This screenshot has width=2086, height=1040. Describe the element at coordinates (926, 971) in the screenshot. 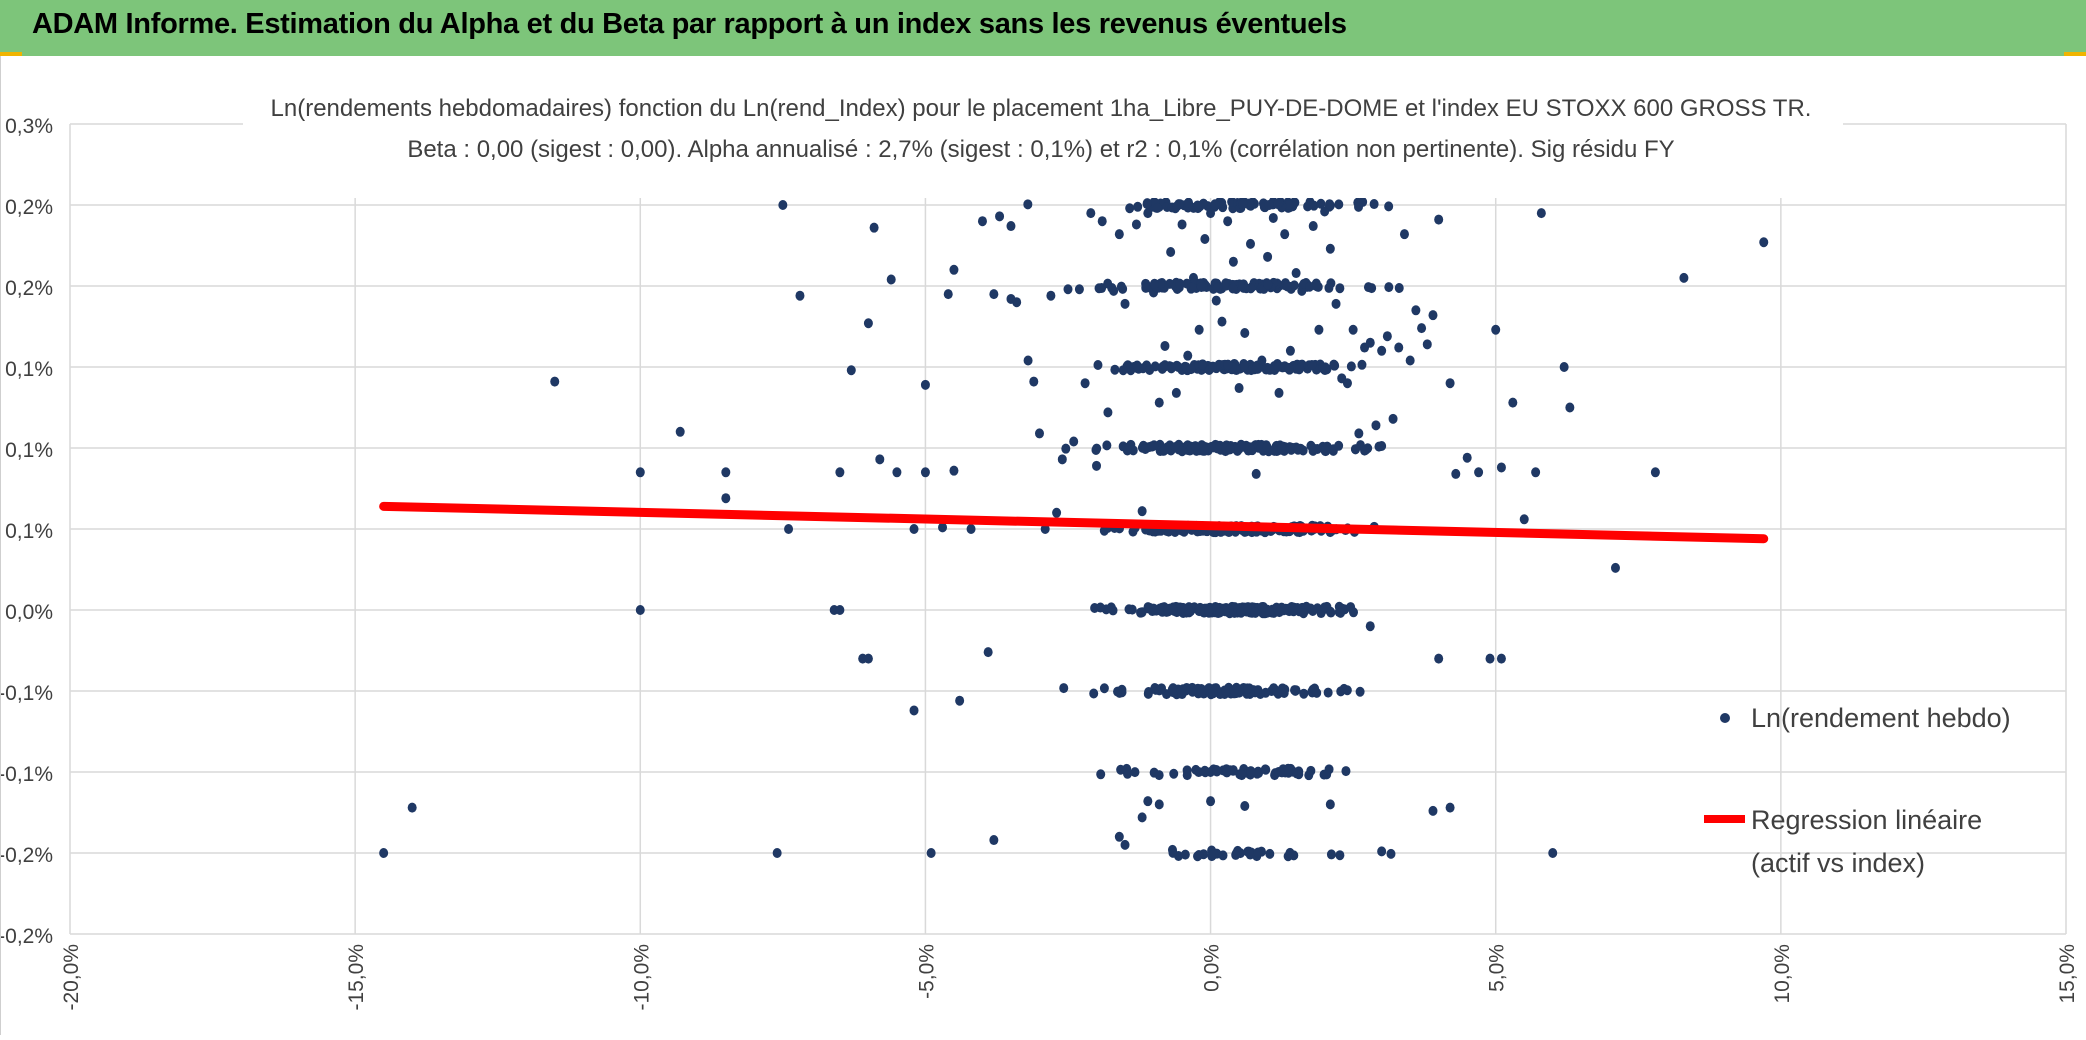

I see `x-tick-label: -5,0%` at that location.